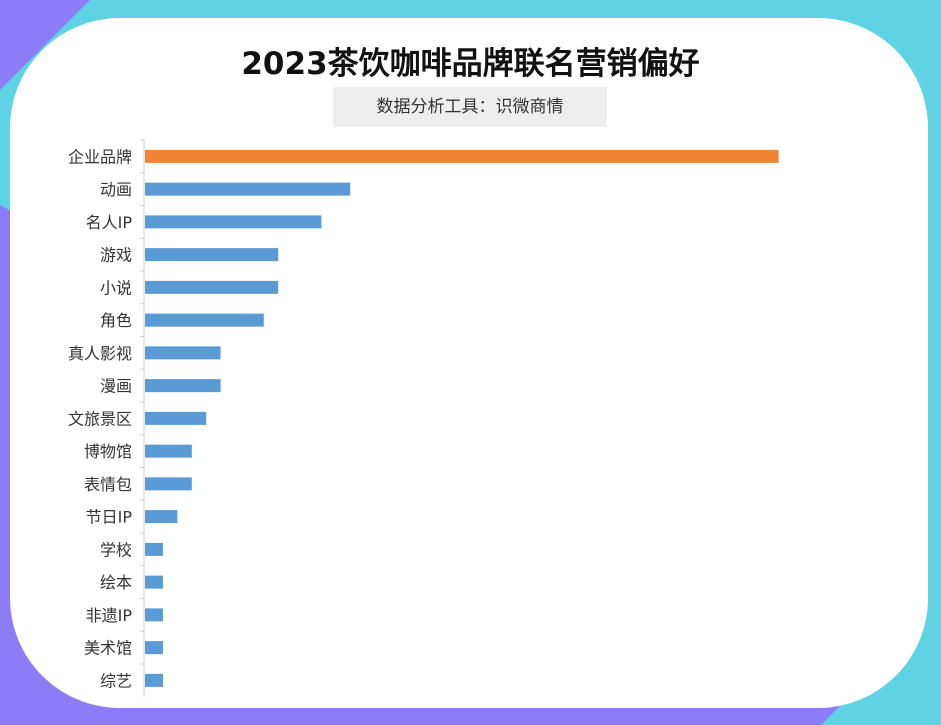 The width and height of the screenshot is (941, 725). I want to click on category-label: 表情包, so click(108, 484).